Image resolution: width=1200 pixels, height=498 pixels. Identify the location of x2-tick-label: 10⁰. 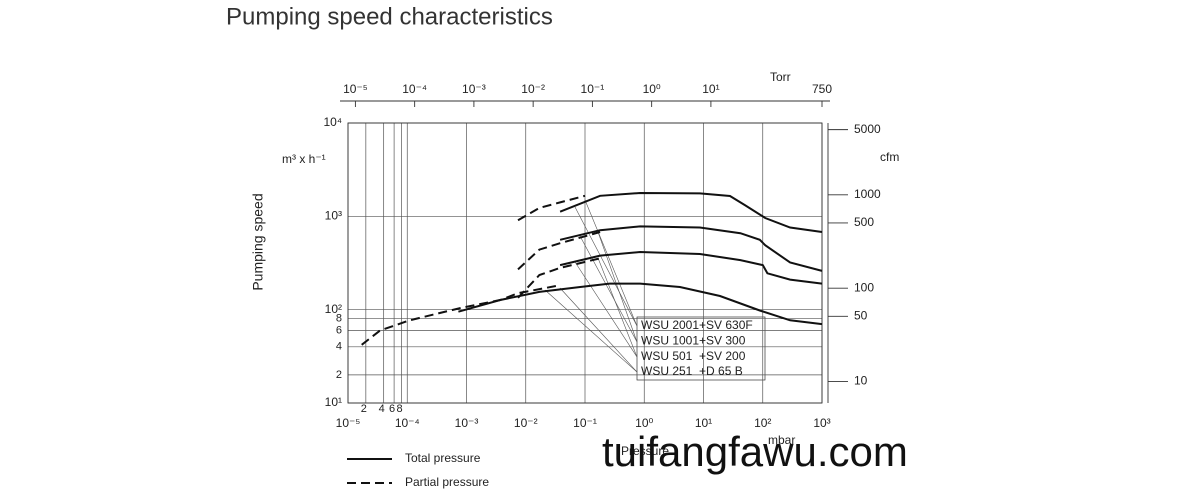
(652, 89).